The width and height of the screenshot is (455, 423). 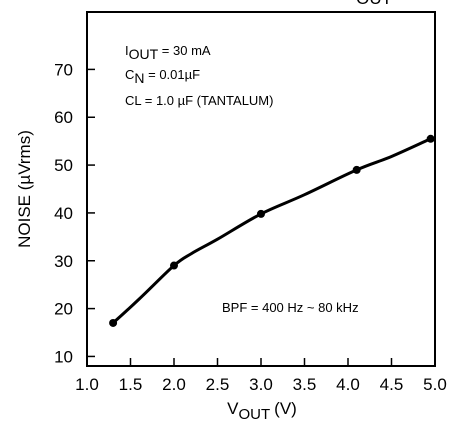 What do you see at coordinates (305, 384) in the screenshot?
I see `x-tick-label: 3.5` at bounding box center [305, 384].